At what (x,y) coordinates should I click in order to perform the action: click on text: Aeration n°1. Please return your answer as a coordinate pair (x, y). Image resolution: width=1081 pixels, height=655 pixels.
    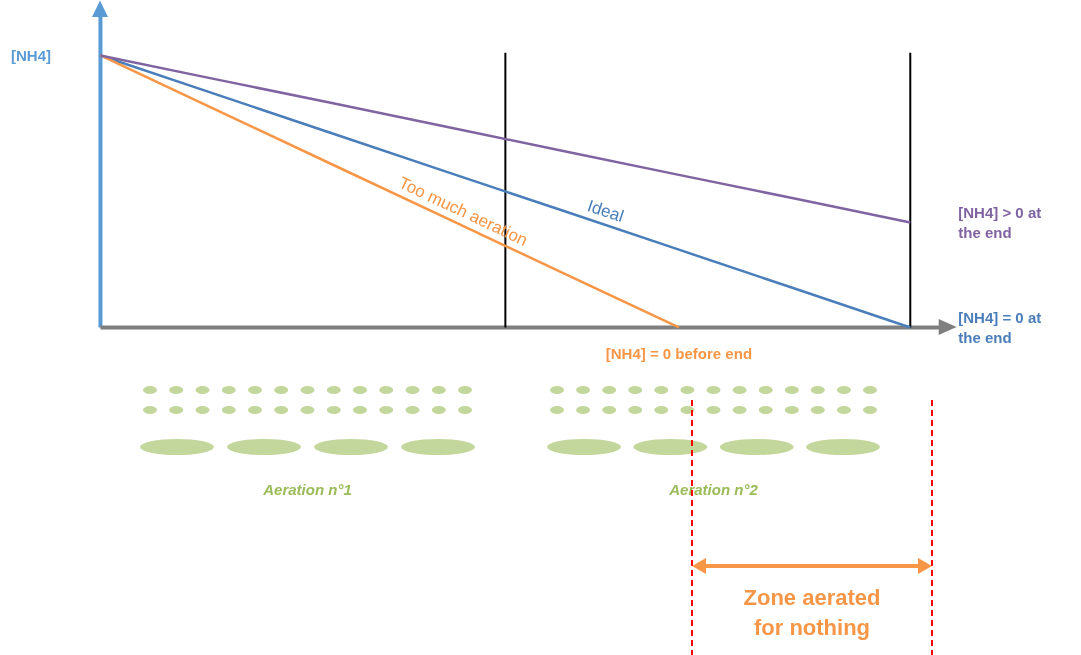
    Looking at the image, I should click on (307, 489).